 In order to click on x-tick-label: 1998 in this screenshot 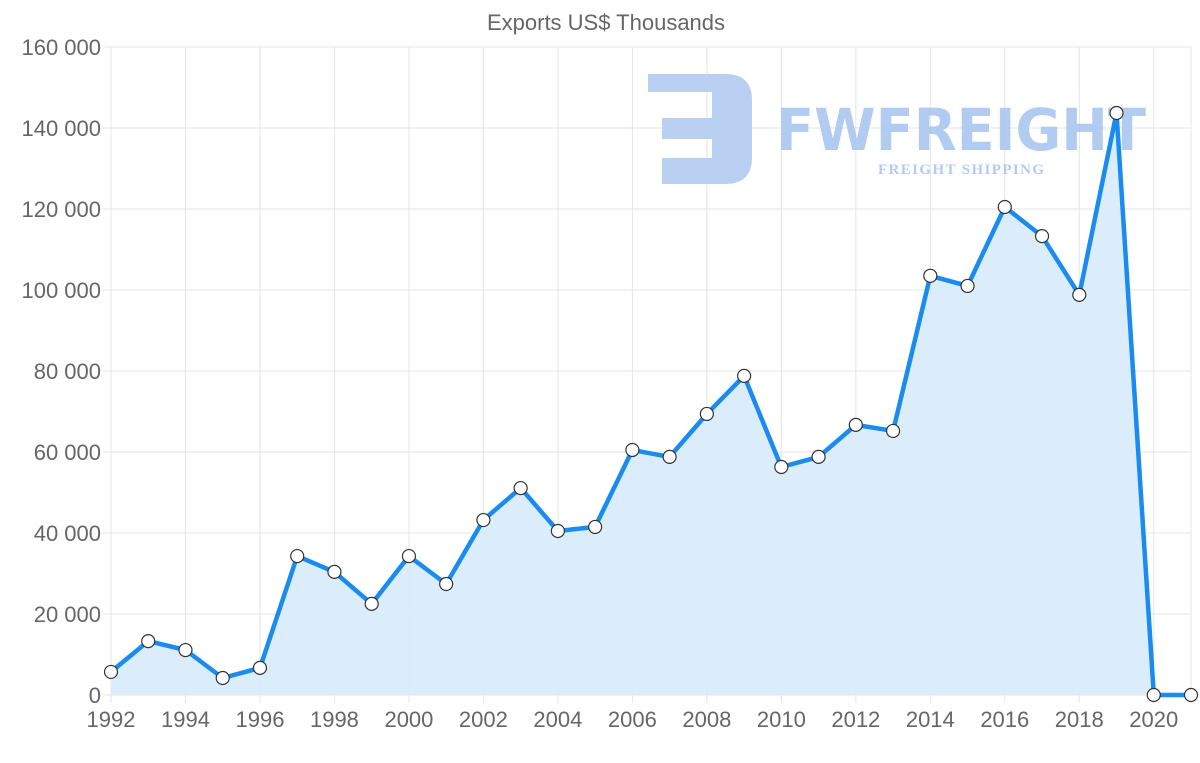, I will do `click(334, 719)`.